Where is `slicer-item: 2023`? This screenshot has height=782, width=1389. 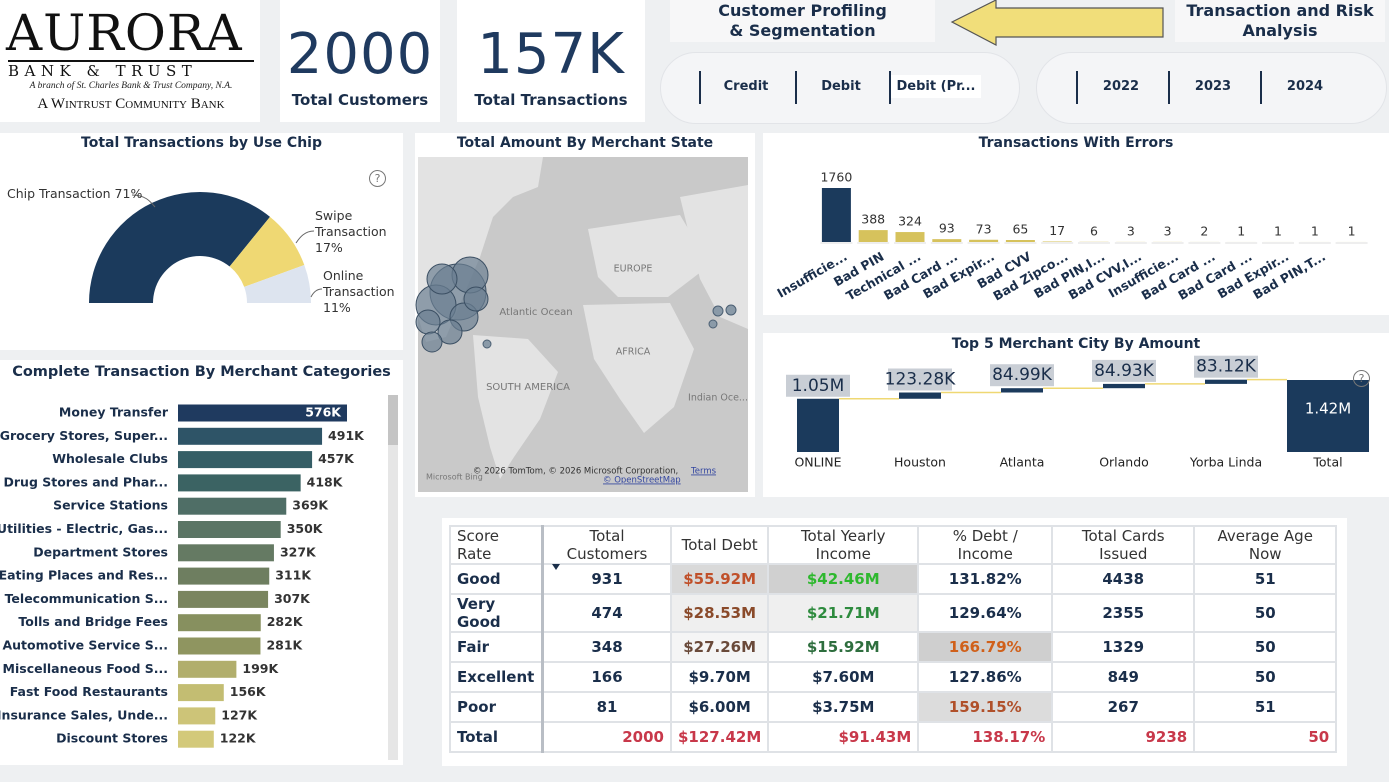
slicer-item: 2023 is located at coordinates (1213, 86).